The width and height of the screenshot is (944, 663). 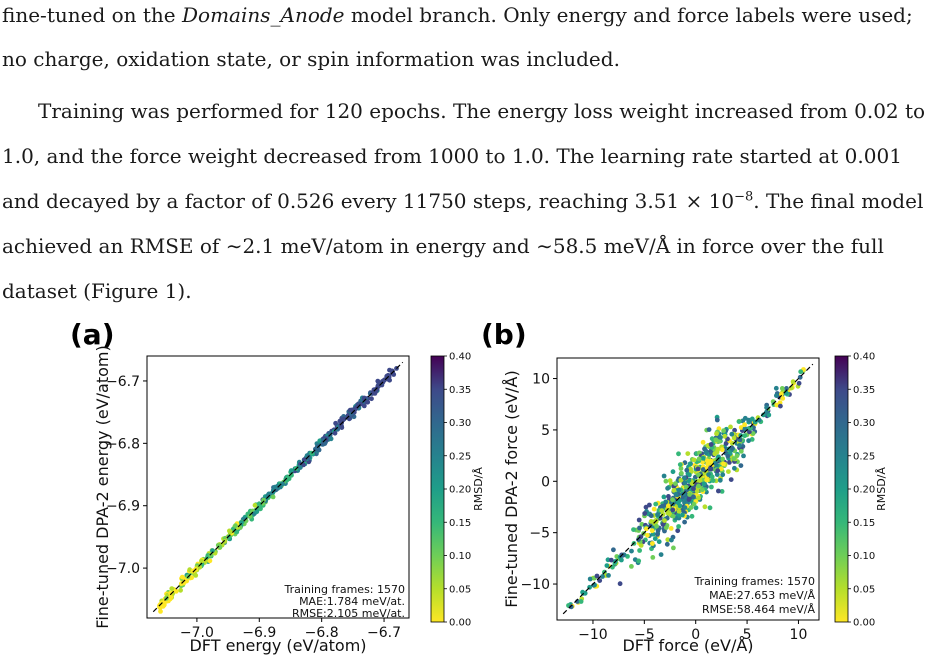 What do you see at coordinates (97, 291) in the screenshot?
I see `text-line-7: dataset (Figure 1).` at bounding box center [97, 291].